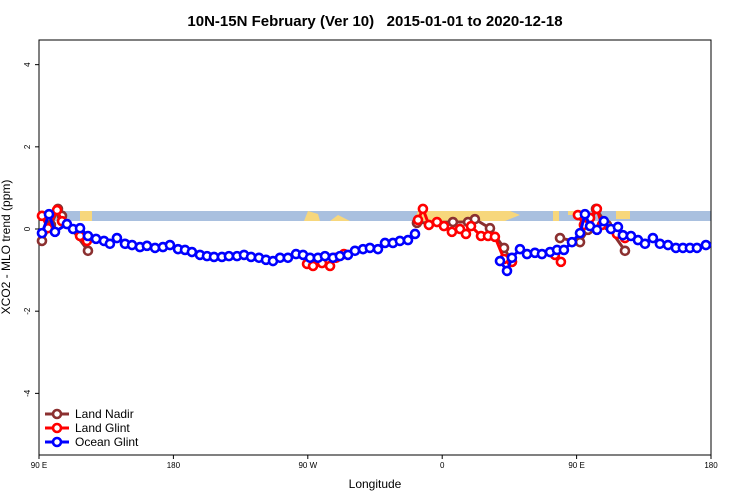 The width and height of the screenshot is (750, 500). I want to click on map-strip, so click(375, 216).